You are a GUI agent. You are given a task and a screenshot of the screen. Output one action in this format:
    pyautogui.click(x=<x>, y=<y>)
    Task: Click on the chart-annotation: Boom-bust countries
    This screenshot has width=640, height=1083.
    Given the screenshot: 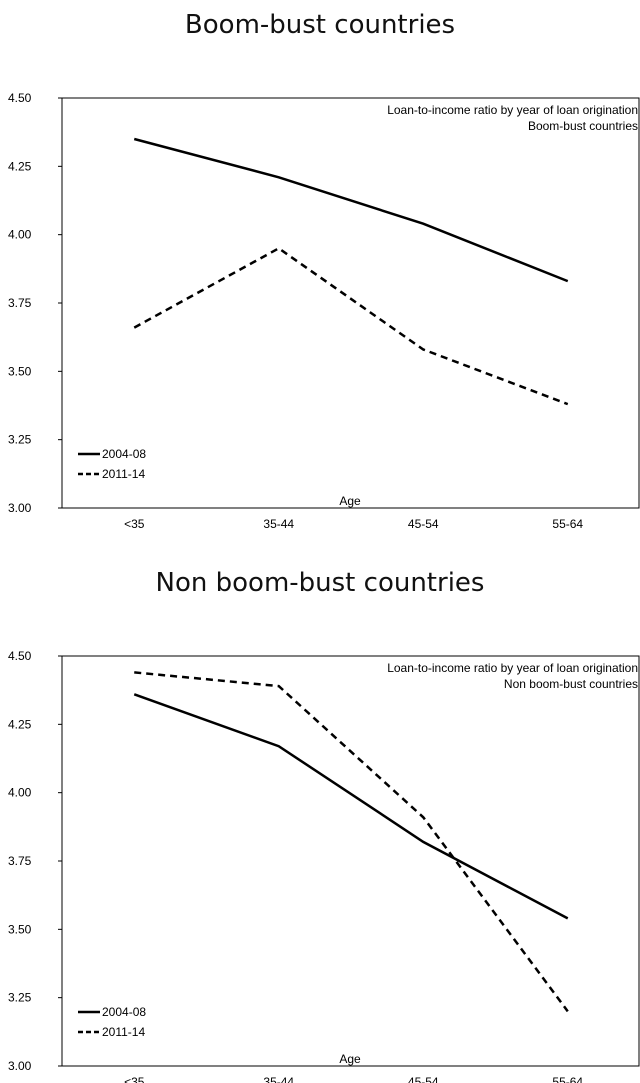 What is the action you would take?
    pyautogui.click(x=583, y=126)
    